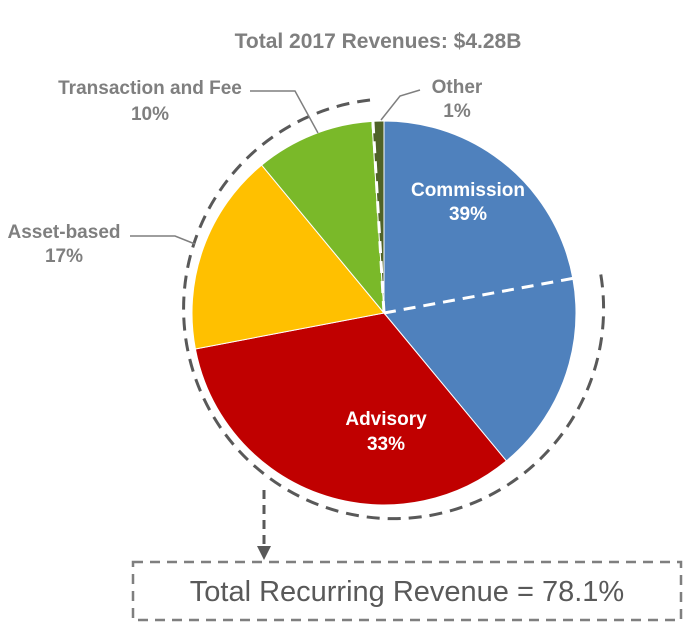  What do you see at coordinates (468, 190) in the screenshot?
I see `slice-label-commission: Commission` at bounding box center [468, 190].